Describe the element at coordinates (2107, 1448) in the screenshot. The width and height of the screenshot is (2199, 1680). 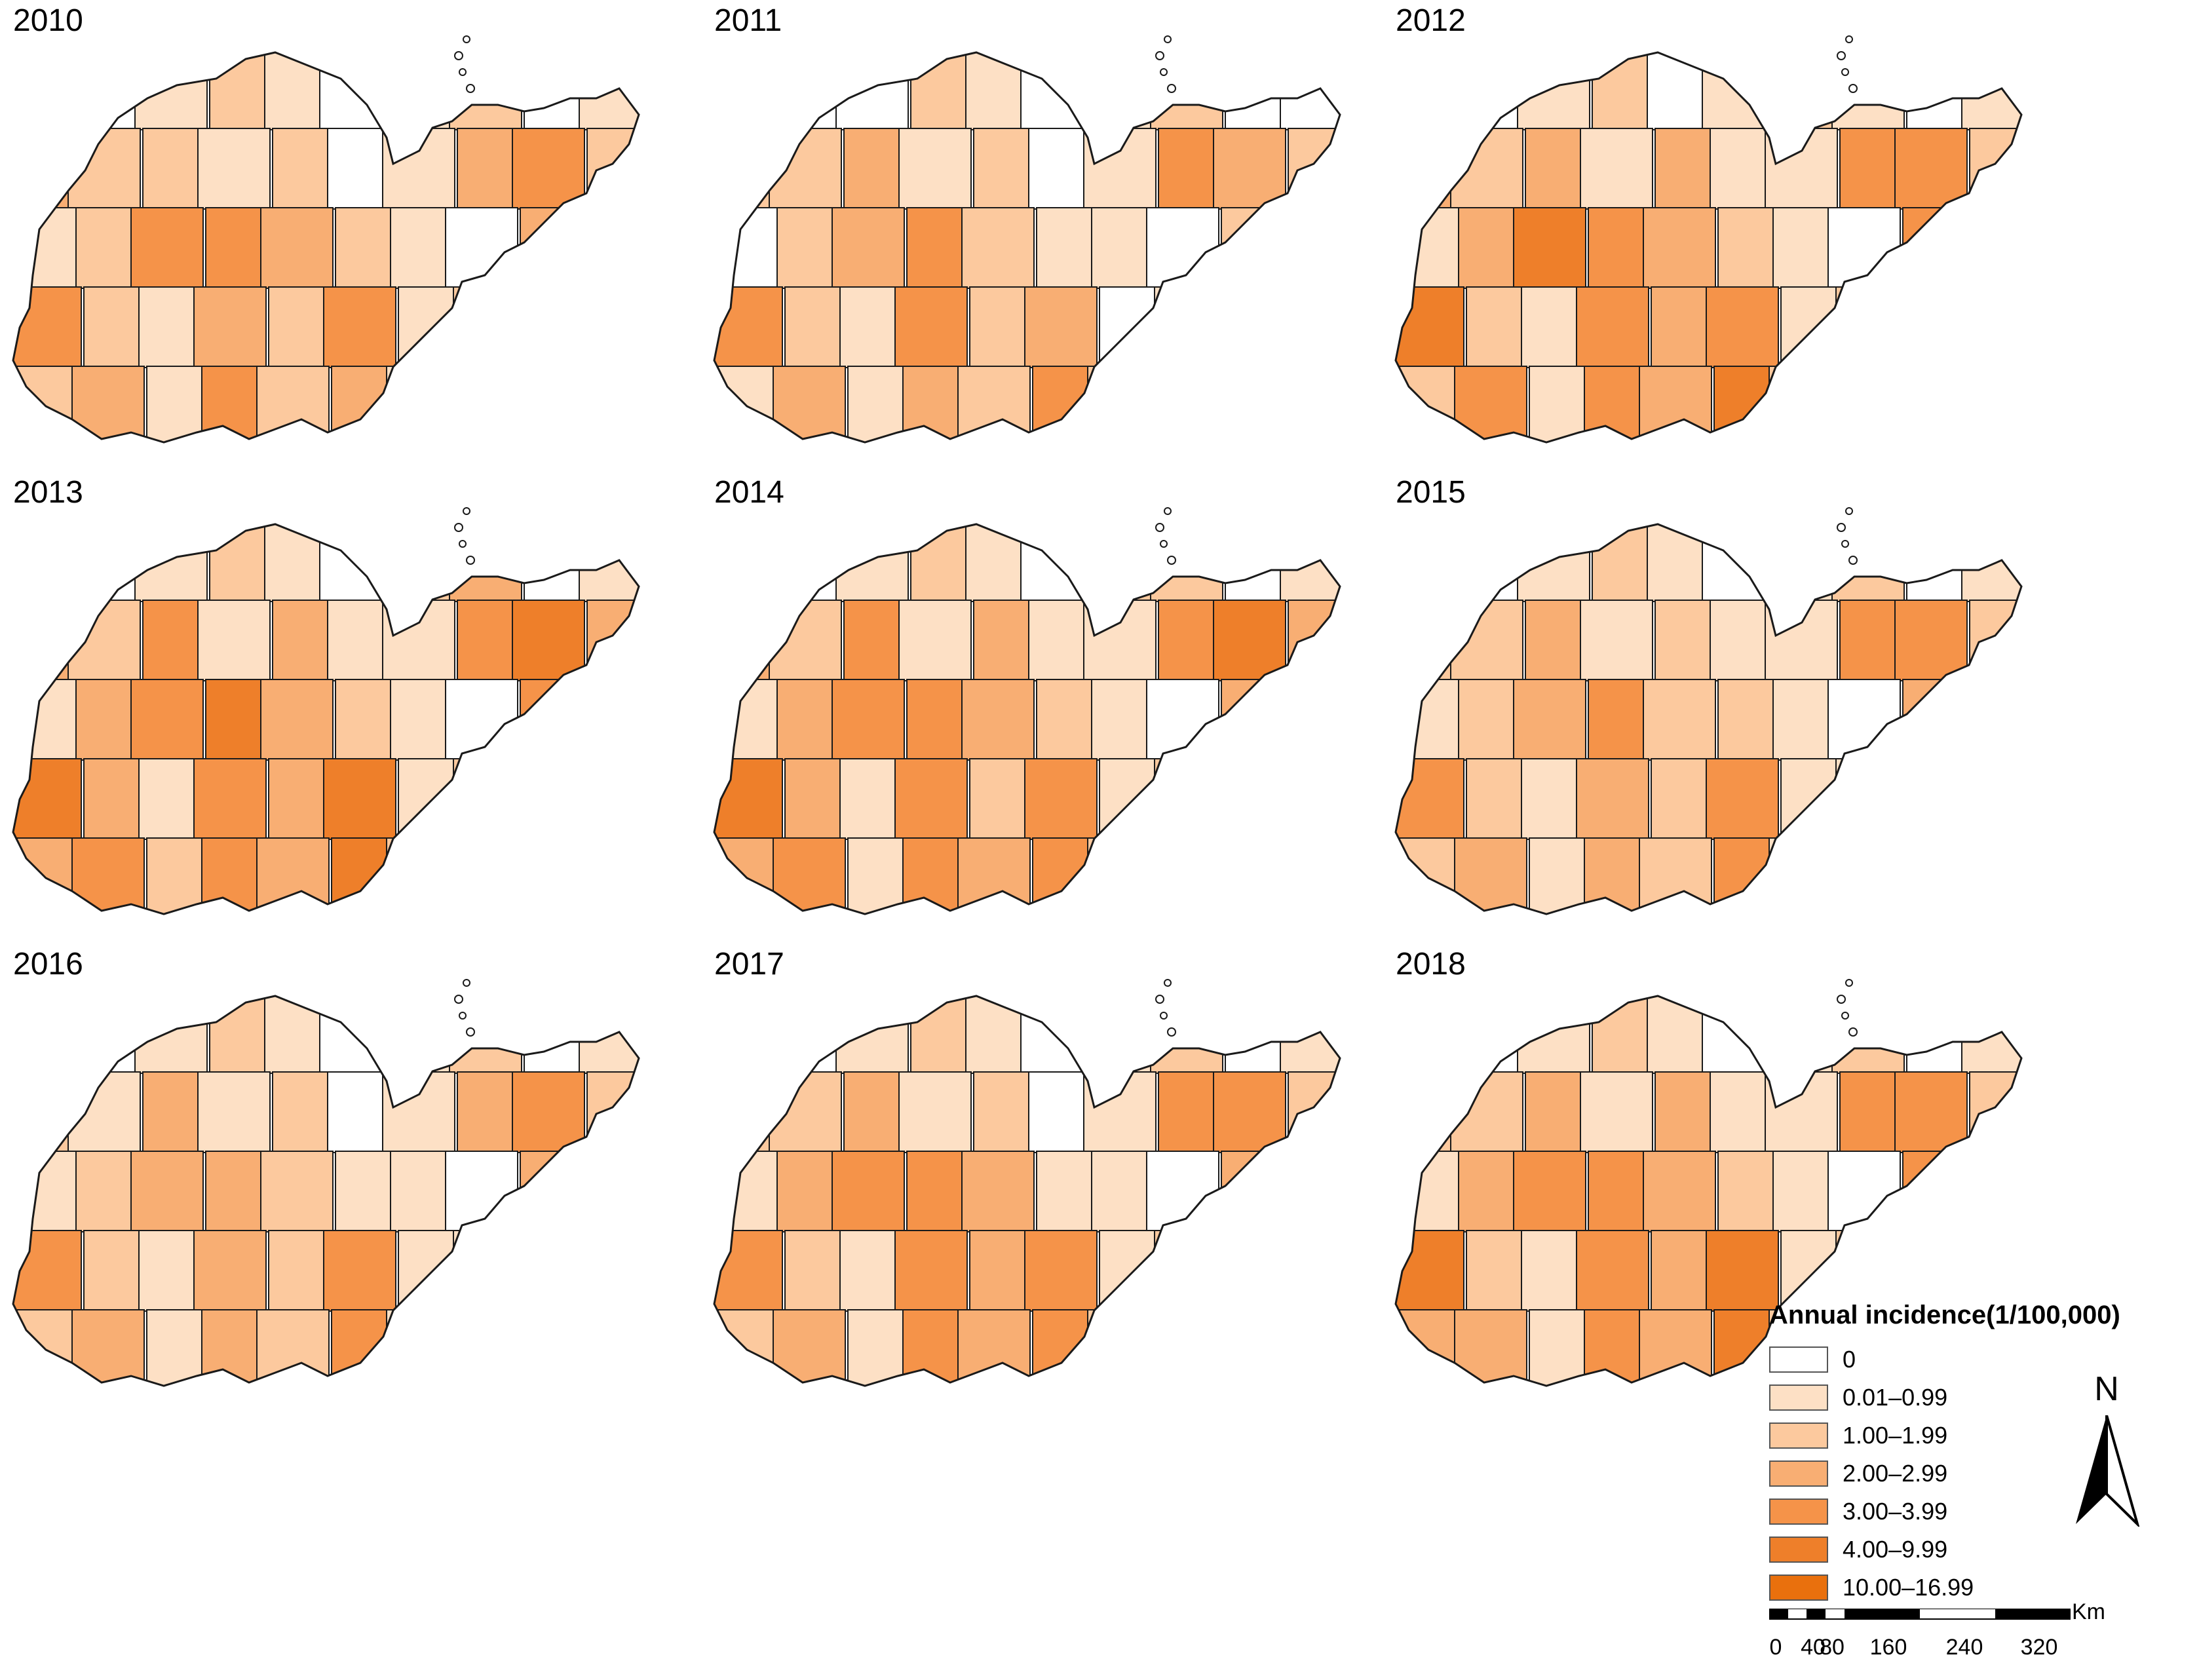
I see `north-arrow: N` at that location.